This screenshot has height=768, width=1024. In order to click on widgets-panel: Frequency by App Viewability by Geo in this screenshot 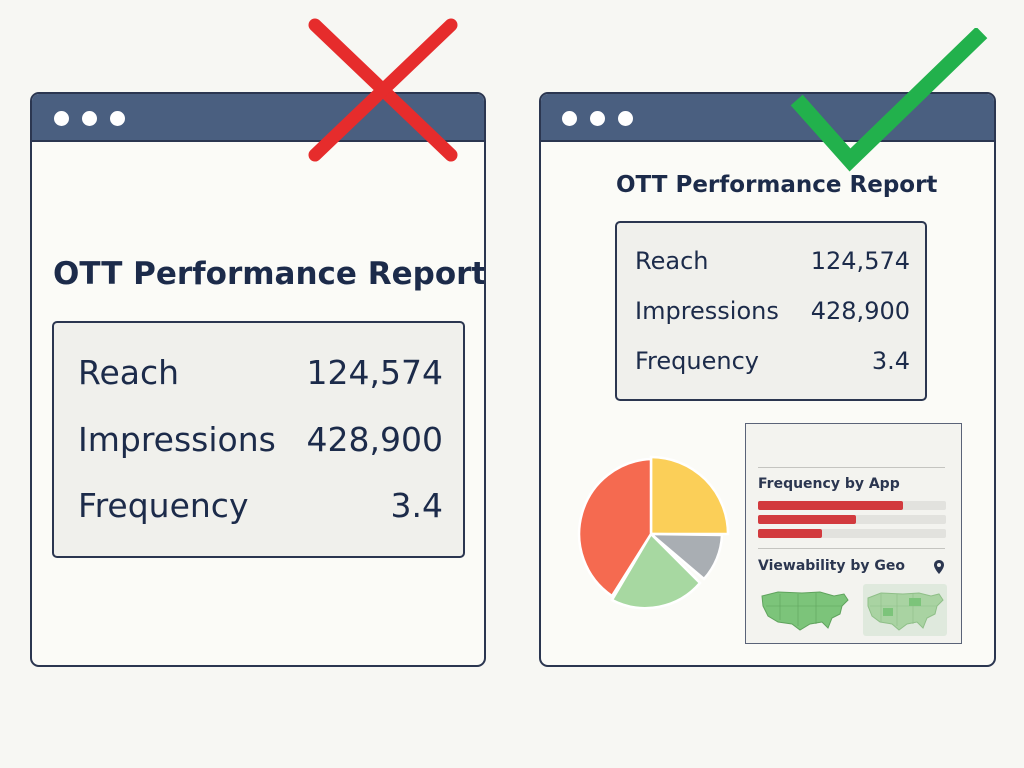, I will do `click(853, 533)`.